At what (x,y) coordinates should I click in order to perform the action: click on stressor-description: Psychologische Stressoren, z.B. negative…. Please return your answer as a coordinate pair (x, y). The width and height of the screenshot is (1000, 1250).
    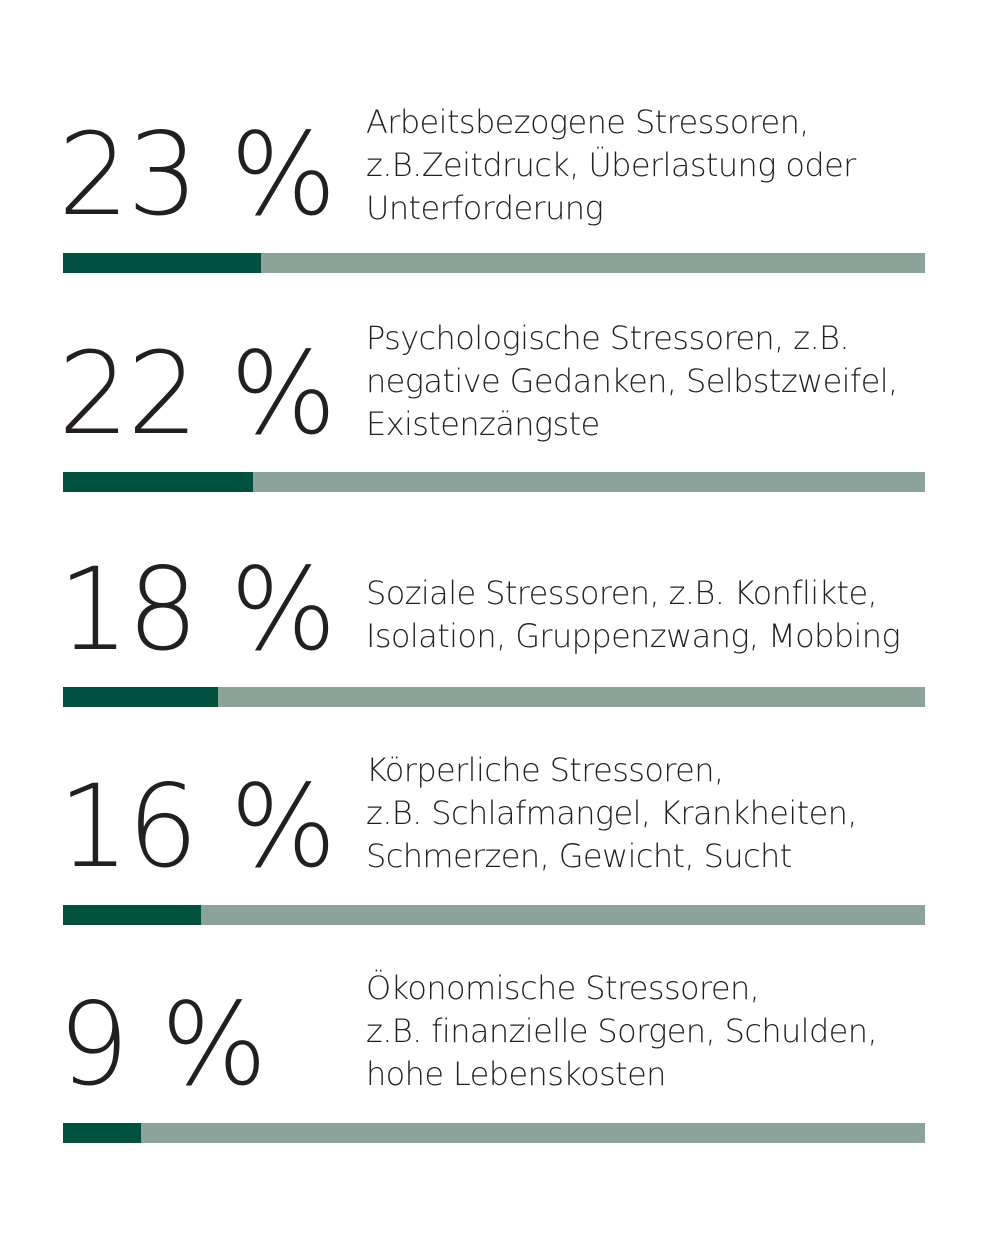
    Looking at the image, I should click on (666, 381).